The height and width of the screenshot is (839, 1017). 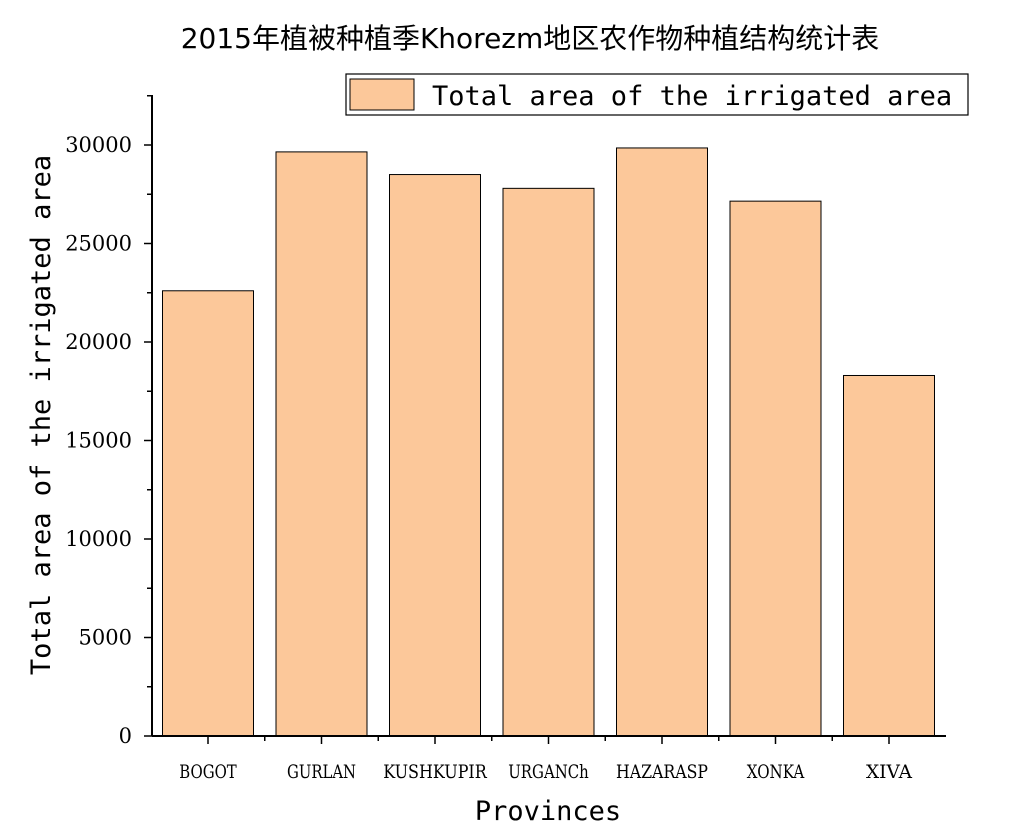 What do you see at coordinates (889, 772) in the screenshot?
I see `x-tick-label: XIVA` at bounding box center [889, 772].